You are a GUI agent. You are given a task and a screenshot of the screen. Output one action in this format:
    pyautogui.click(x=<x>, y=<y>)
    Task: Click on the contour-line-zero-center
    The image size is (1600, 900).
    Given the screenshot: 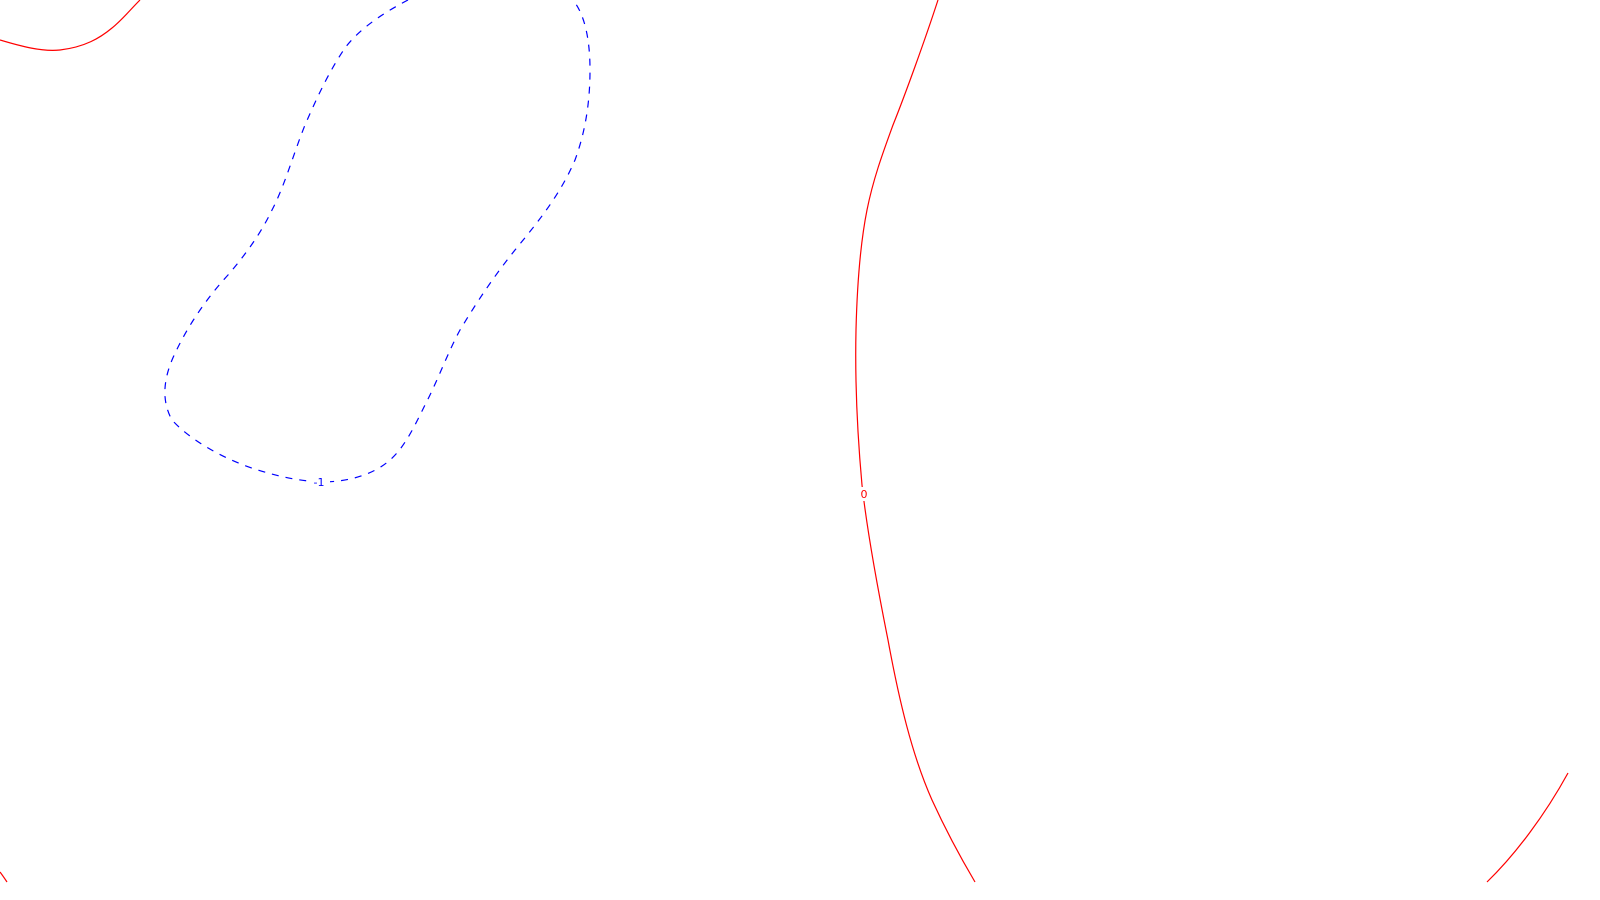 What is the action you would take?
    pyautogui.click(x=915, y=441)
    